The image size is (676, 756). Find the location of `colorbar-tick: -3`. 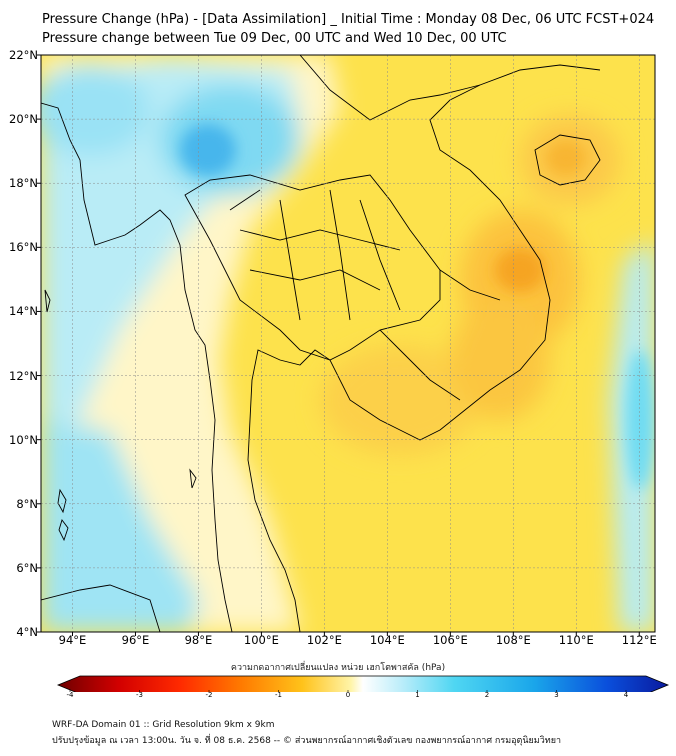

colorbar-tick: -3 is located at coordinates (139, 695).